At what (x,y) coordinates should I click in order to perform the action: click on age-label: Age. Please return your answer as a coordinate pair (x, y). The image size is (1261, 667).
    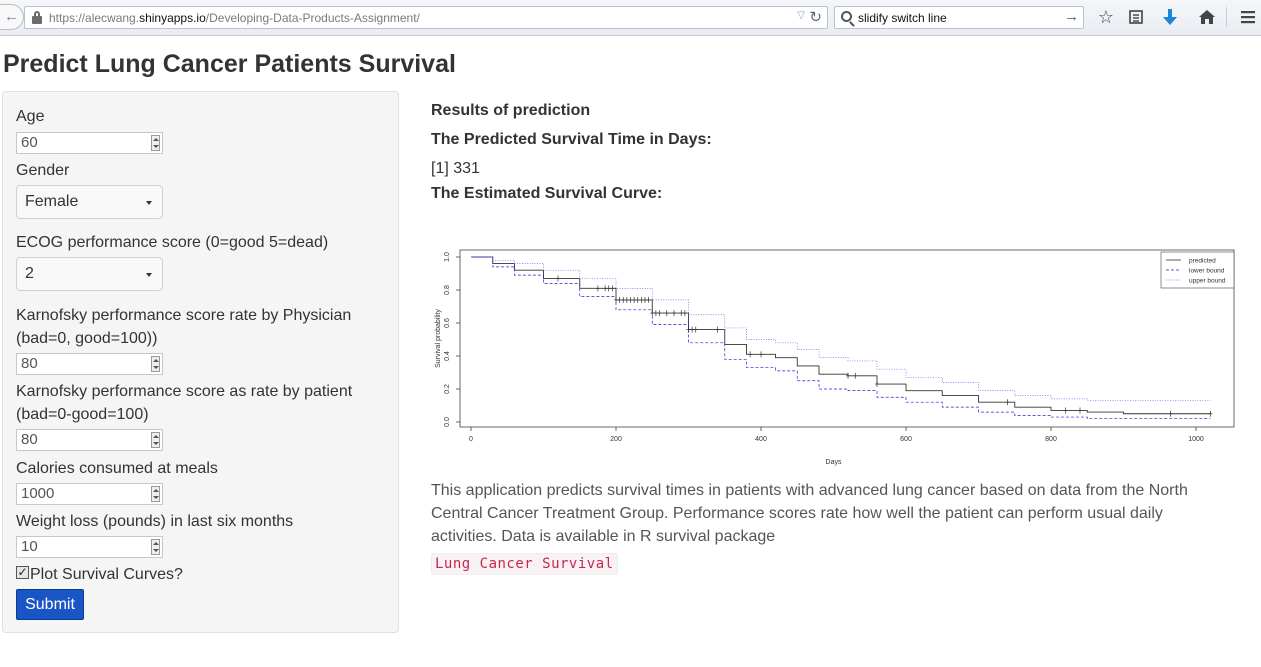
    Looking at the image, I should click on (30, 116).